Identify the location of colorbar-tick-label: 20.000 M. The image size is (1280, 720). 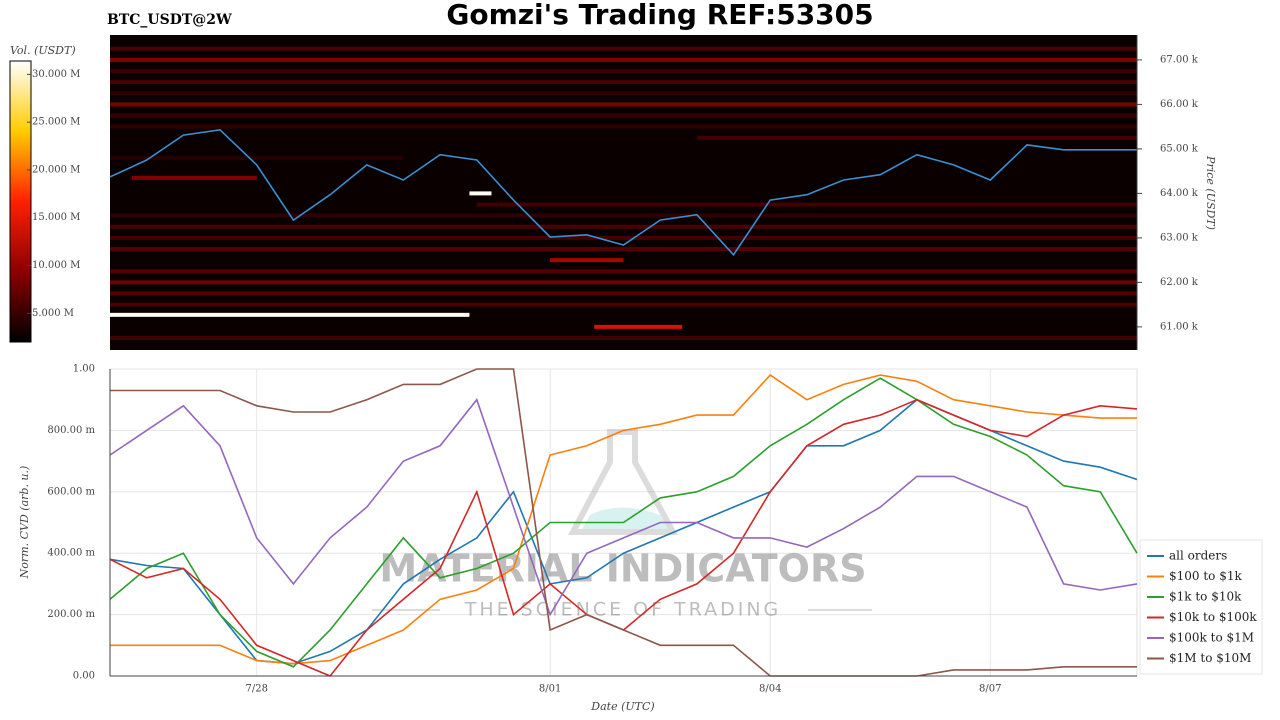
(56, 169).